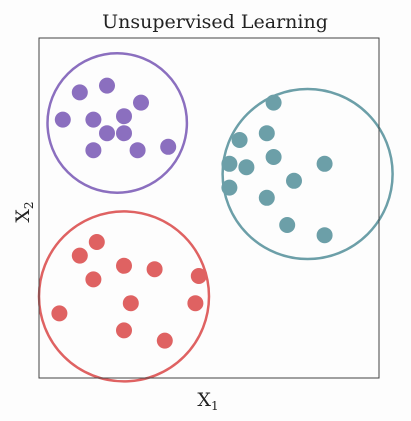 This screenshot has height=421, width=411. What do you see at coordinates (215, 22) in the screenshot?
I see `chart-title: Unsupervised Learning` at bounding box center [215, 22].